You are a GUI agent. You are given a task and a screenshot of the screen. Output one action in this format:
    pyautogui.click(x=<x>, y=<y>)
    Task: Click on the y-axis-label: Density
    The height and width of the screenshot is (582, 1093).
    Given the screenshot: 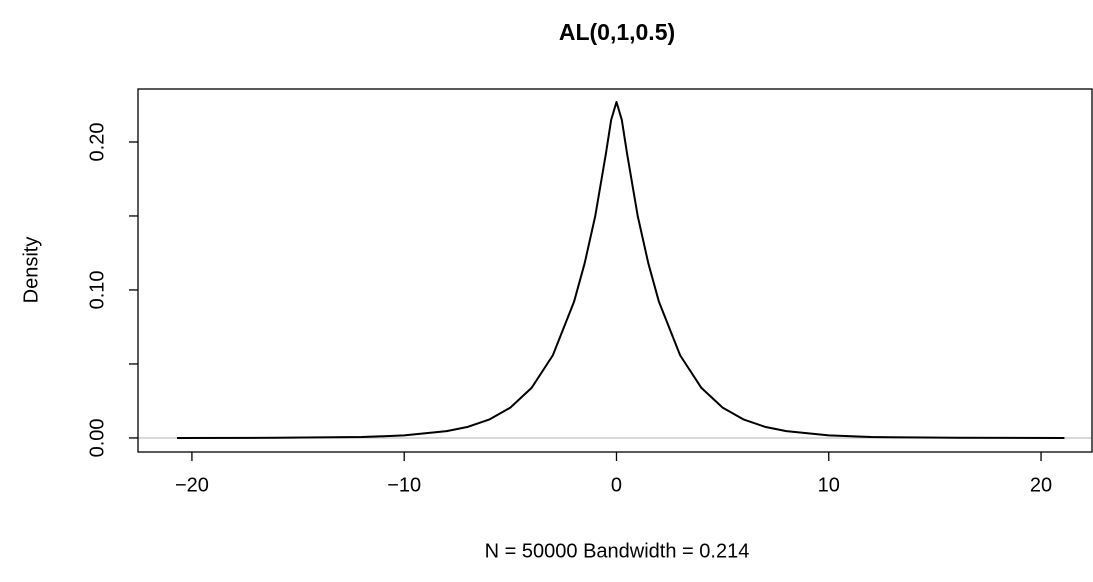 What is the action you would take?
    pyautogui.click(x=31, y=270)
    